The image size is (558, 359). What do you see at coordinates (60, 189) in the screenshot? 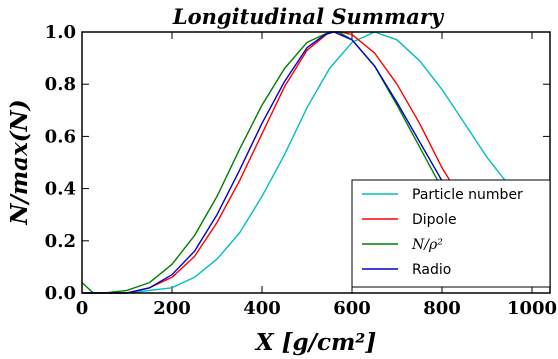
I see `y-tick-label: 0.4` at bounding box center [60, 189].